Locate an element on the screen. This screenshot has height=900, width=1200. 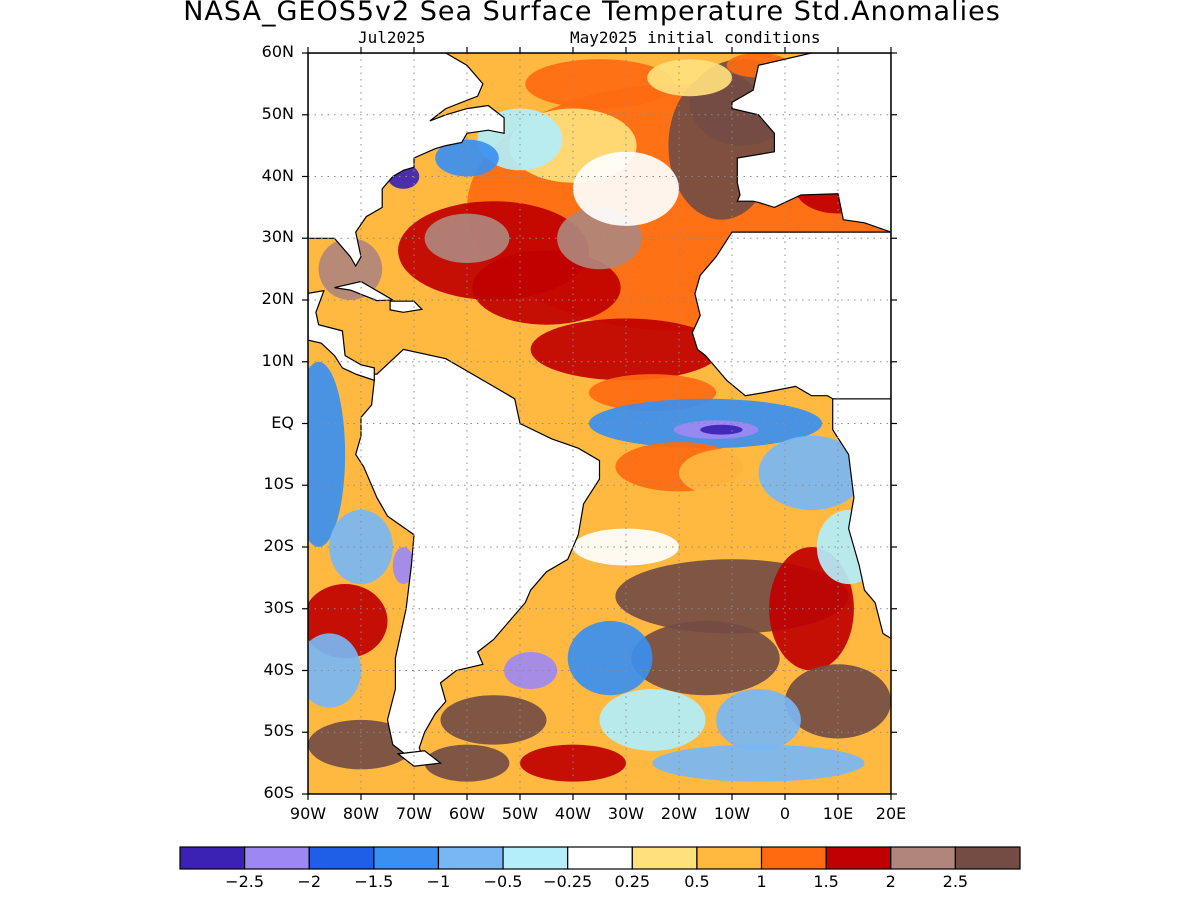
west-africa is located at coordinates (791, 315).